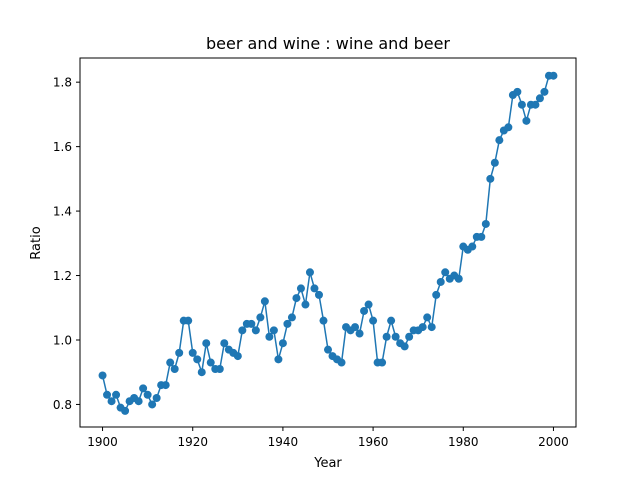 Image resolution: width=640 pixels, height=484 pixels. What do you see at coordinates (192, 442) in the screenshot?
I see `x-tick-label: 1920` at bounding box center [192, 442].